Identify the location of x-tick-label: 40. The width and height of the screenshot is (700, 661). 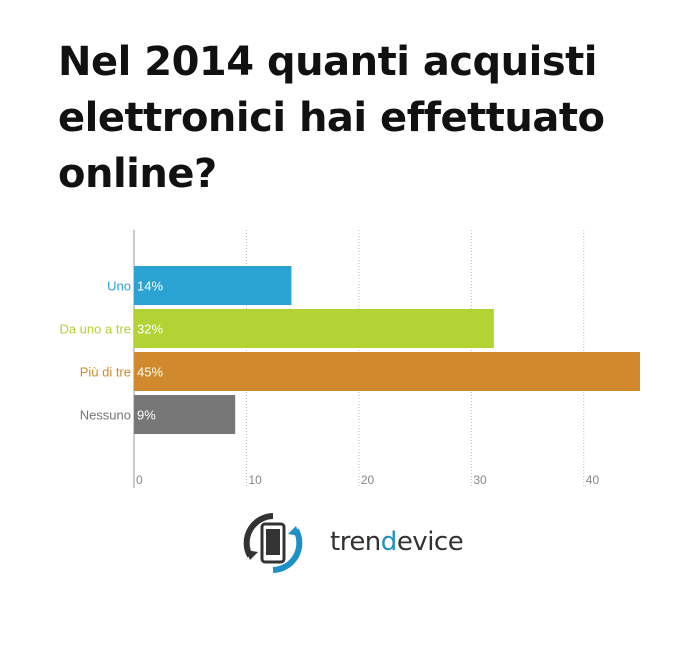
(593, 480).